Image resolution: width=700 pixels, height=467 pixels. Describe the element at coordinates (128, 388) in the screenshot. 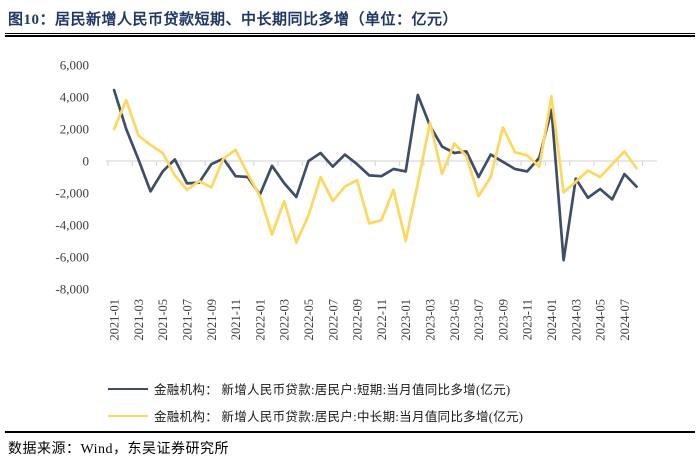

I see `short-term-line-swatch` at that location.